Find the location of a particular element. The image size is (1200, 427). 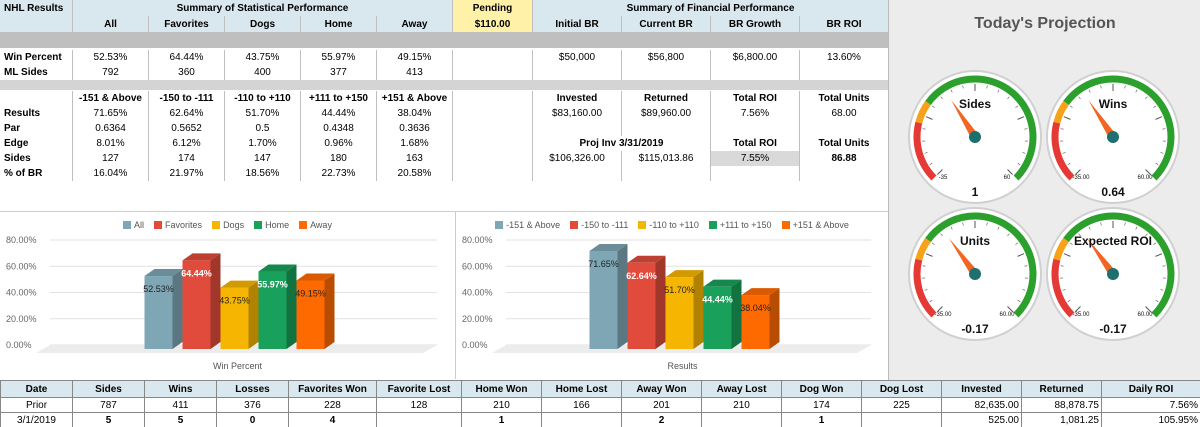

range-value-cell: 0.5652 is located at coordinates (186, 128).